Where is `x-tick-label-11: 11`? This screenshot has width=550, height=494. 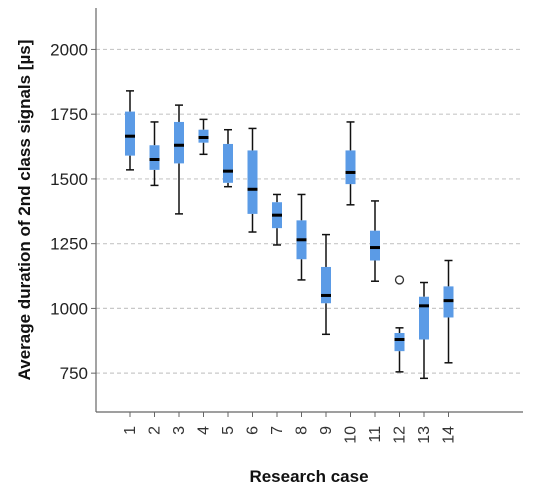 x-tick-label-11: 11 is located at coordinates (375, 434).